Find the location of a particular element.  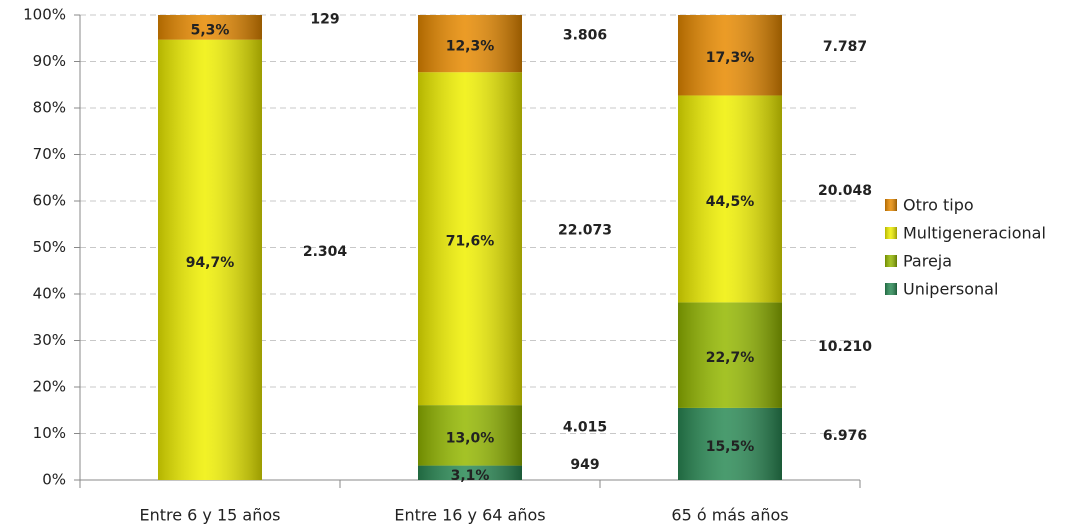

count-label: 6.976 is located at coordinates (845, 436).